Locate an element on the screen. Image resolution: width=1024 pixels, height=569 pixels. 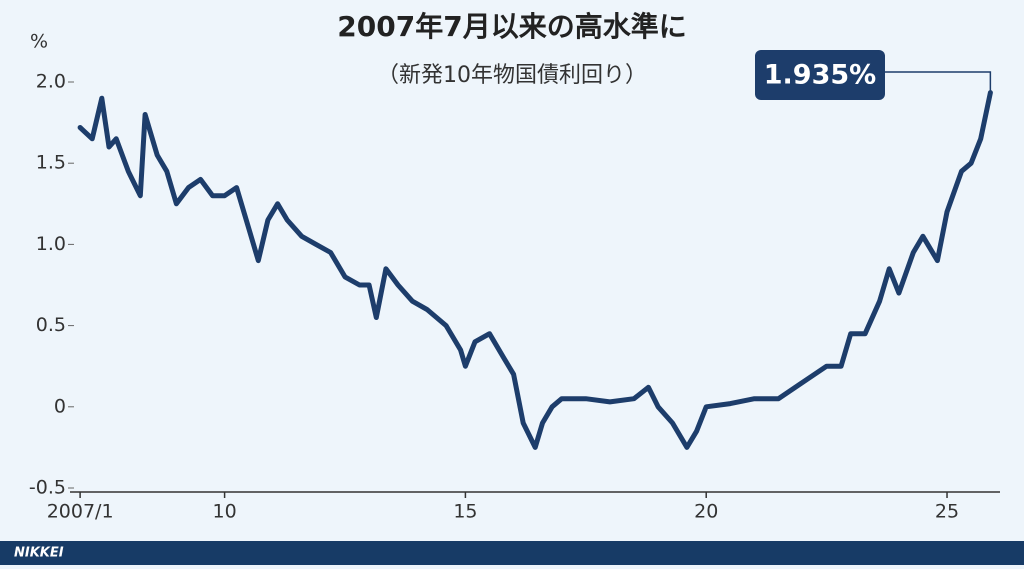
annotation-leader is located at coordinates (938, 82).